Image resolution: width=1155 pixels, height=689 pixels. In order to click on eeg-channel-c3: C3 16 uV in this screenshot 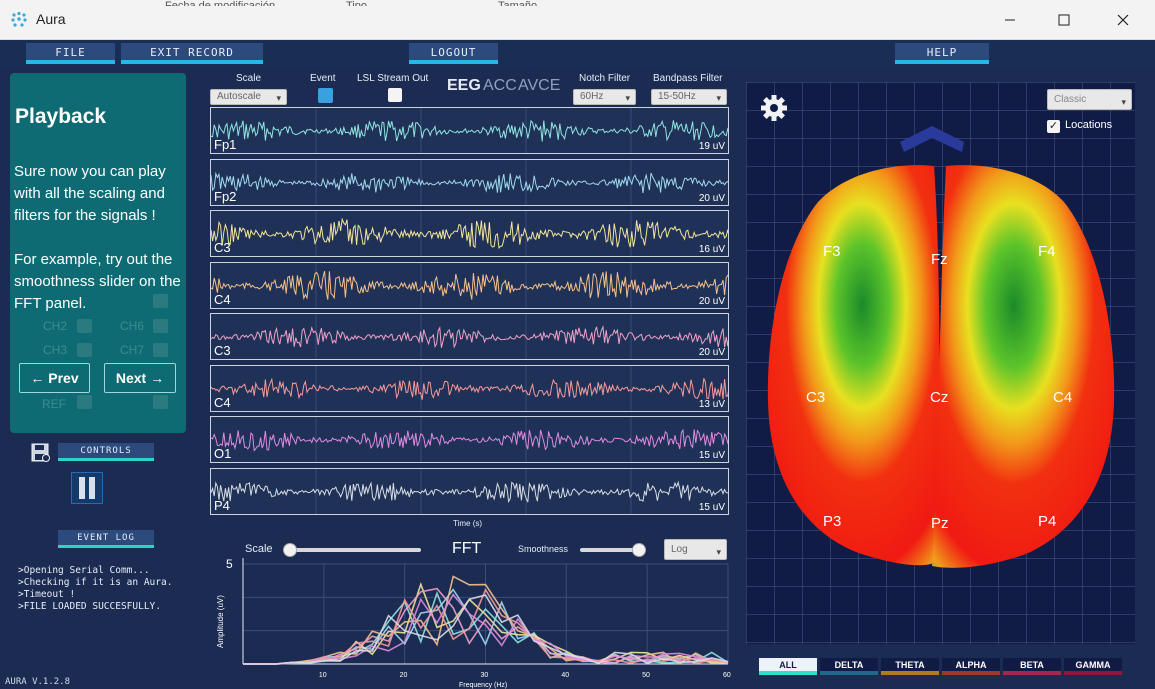, I will do `click(469, 233)`.